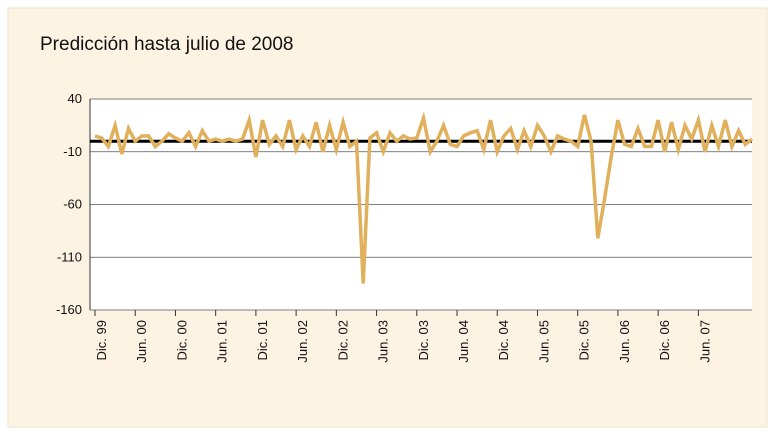 This screenshot has width=775, height=435. Describe the element at coordinates (543, 341) in the screenshot. I see `x-tick-label: Jun. 05` at that location.